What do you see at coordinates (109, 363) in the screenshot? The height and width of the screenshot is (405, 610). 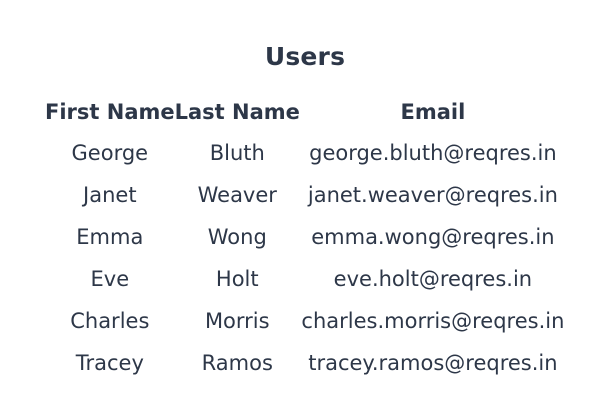 I see `first-name-cell: Tracey` at bounding box center [109, 363].